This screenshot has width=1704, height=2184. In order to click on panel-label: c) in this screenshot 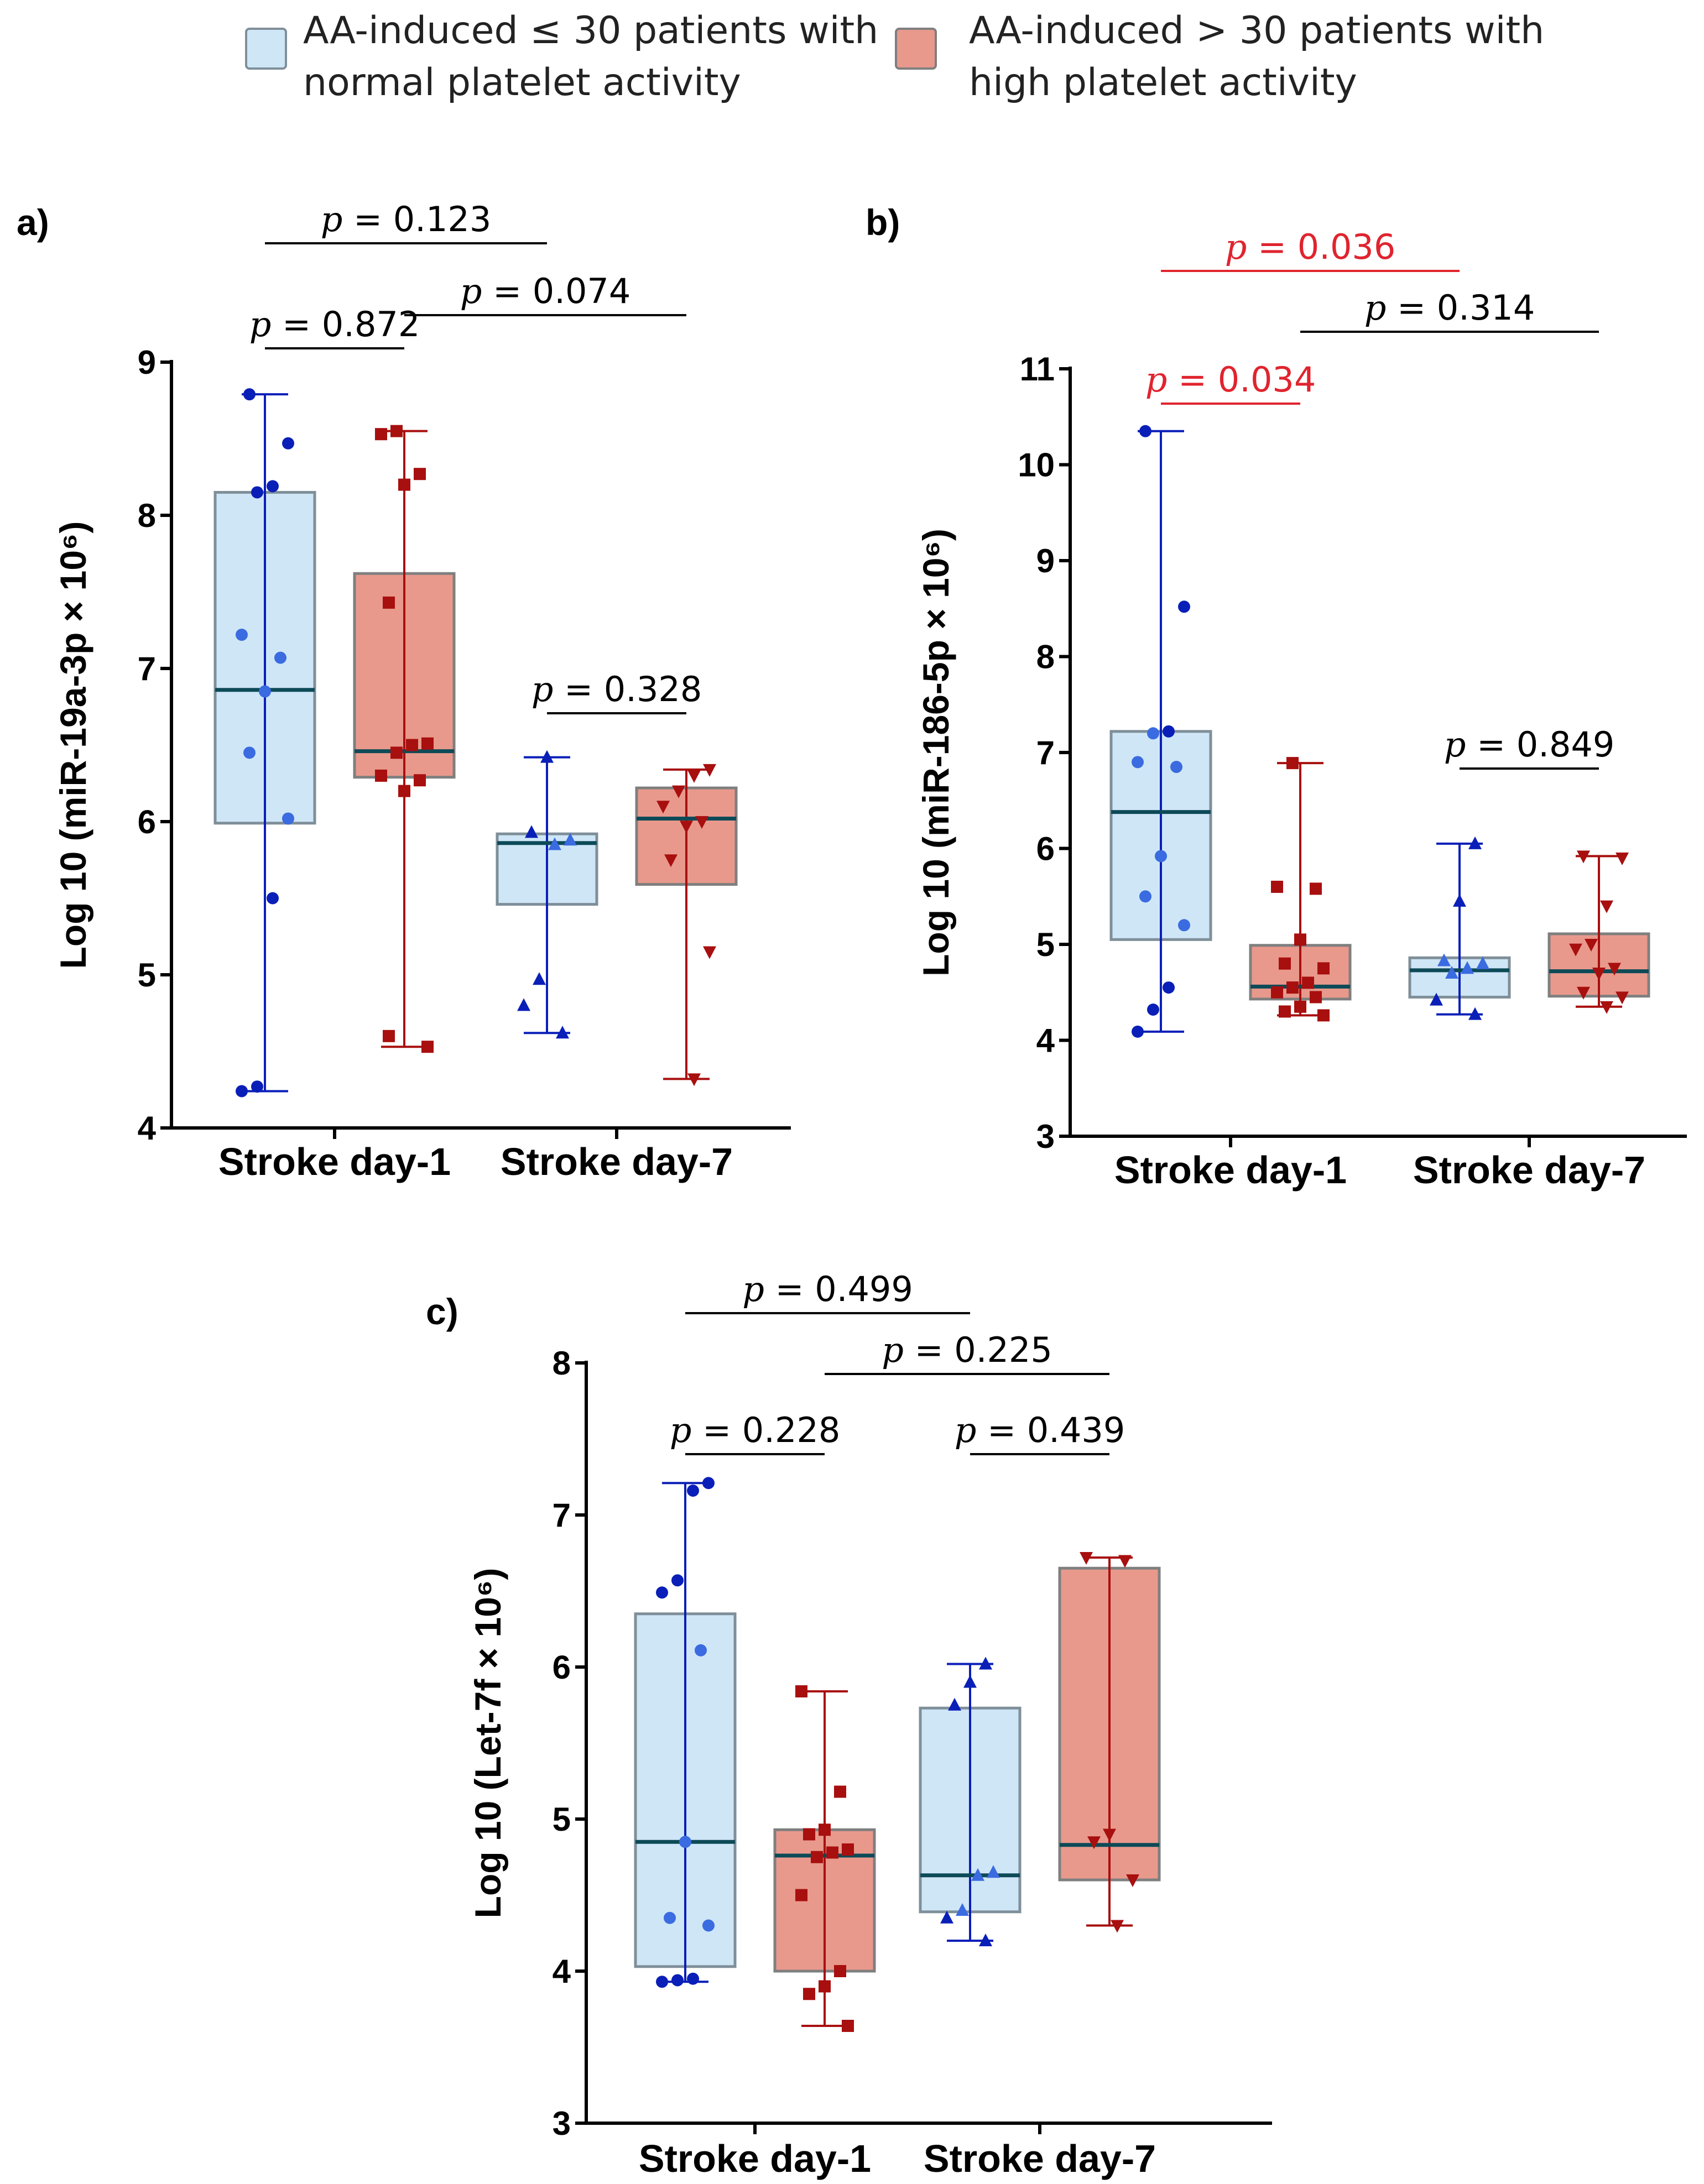, I will do `click(442, 1311)`.